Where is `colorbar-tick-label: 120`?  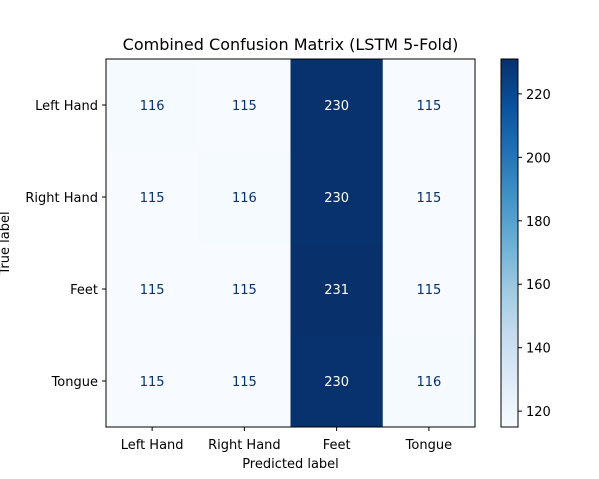 colorbar-tick-label: 120 is located at coordinates (538, 412).